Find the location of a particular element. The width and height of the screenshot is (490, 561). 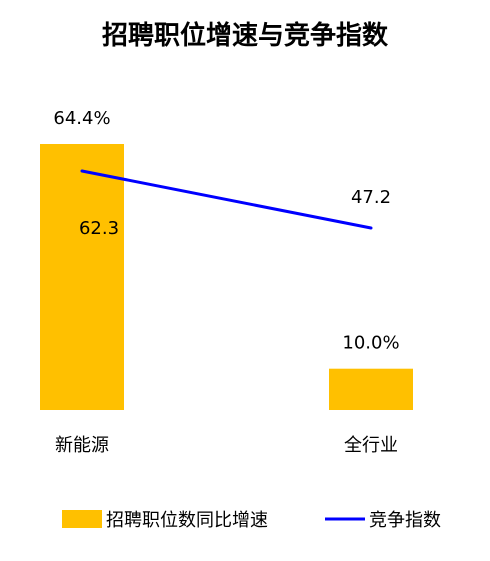

legend: 招聘职位数同比增速 竞争指数 is located at coordinates (251, 520).